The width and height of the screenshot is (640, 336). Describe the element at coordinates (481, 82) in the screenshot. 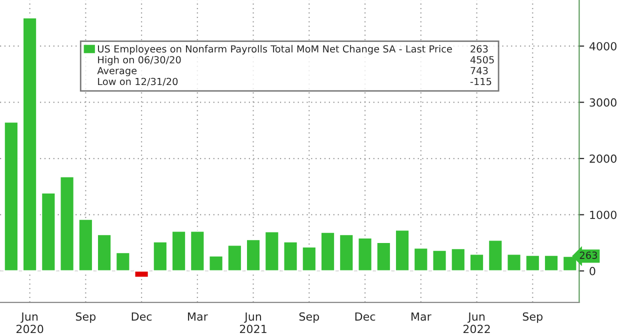

I see `annotation: -115` at that location.